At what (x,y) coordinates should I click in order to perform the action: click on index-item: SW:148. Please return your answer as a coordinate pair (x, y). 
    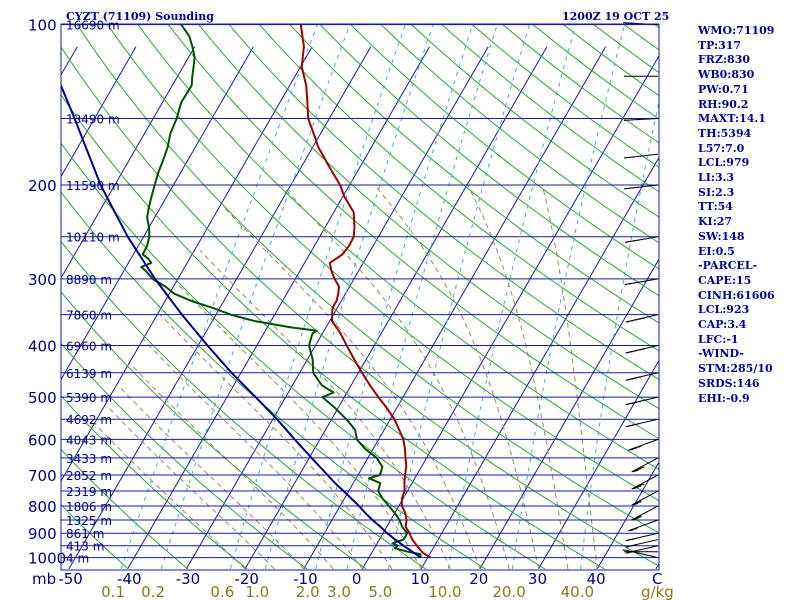
    Looking at the image, I should click on (721, 236).